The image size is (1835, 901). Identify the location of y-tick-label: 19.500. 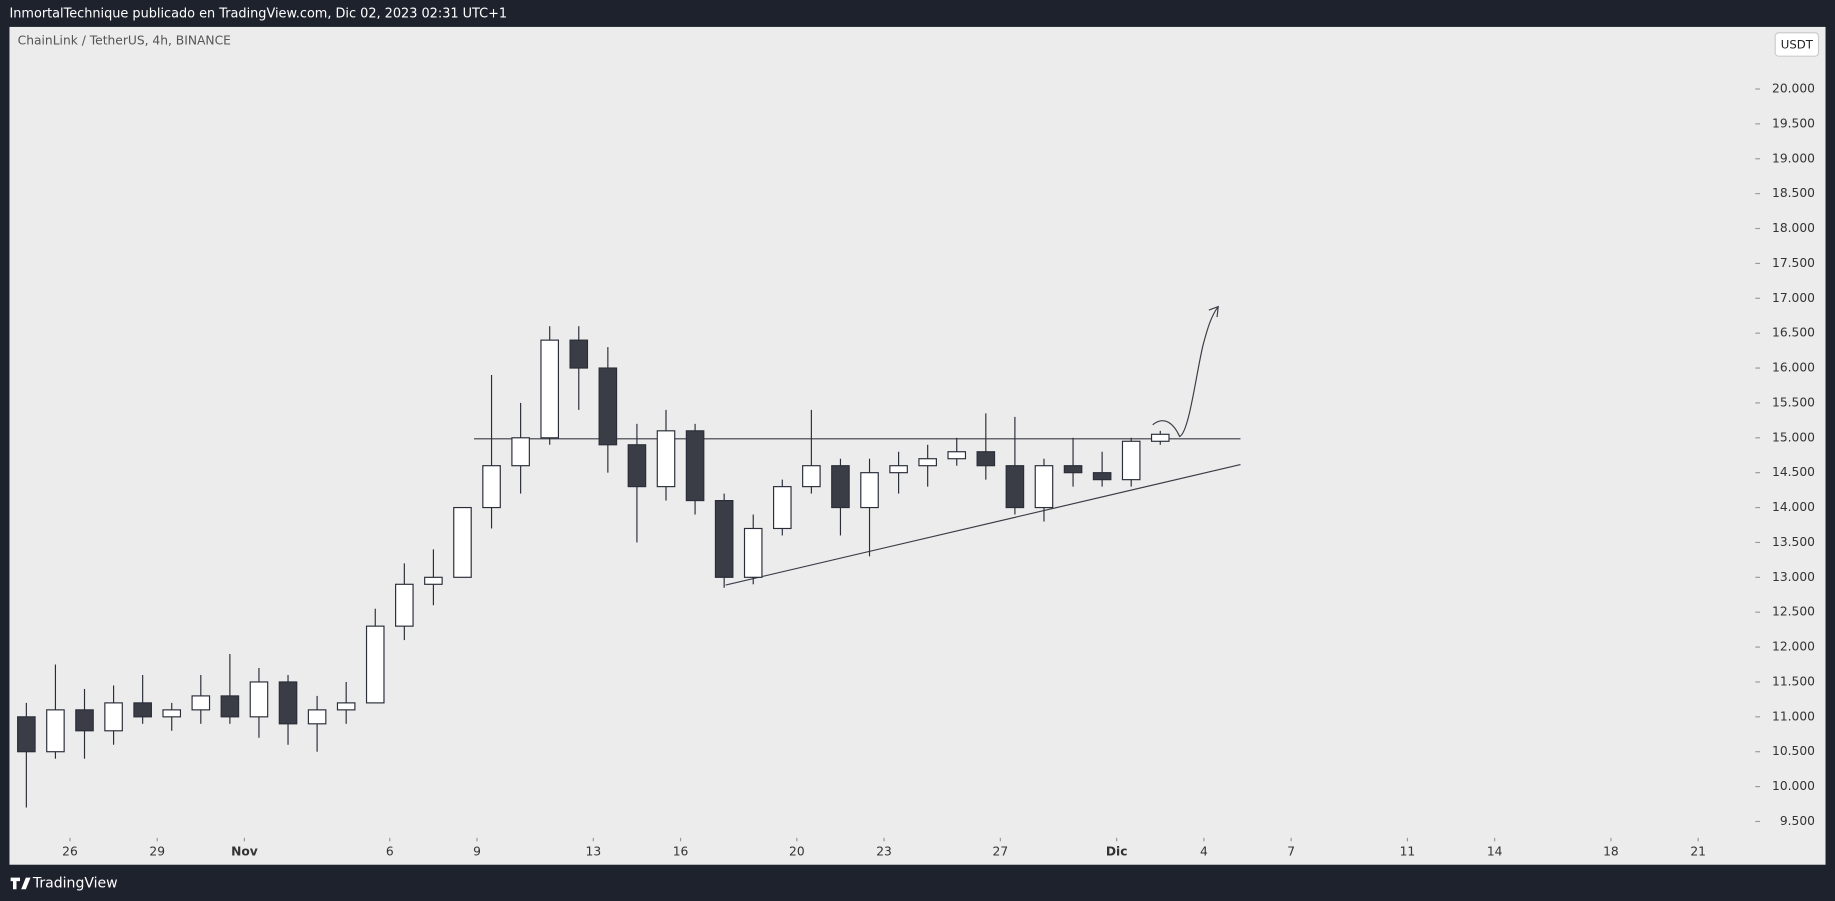
(1793, 123).